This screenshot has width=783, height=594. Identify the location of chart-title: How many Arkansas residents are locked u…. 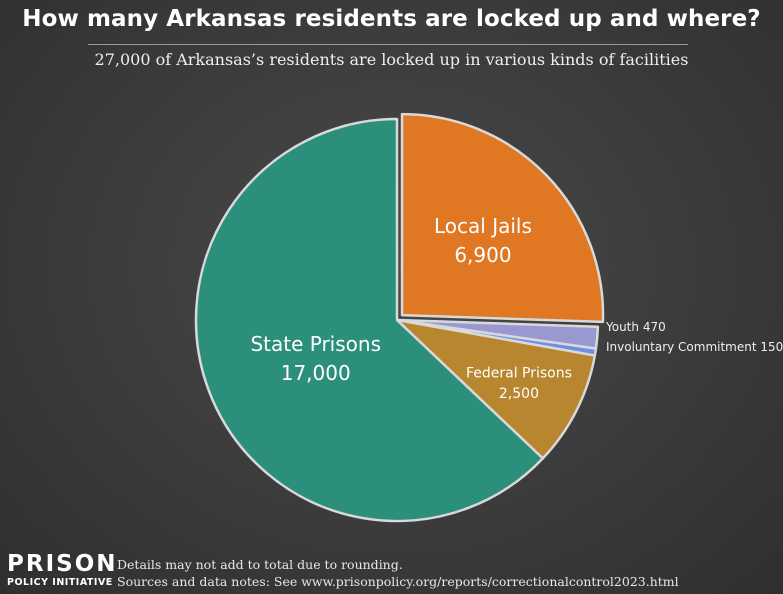
(391, 19).